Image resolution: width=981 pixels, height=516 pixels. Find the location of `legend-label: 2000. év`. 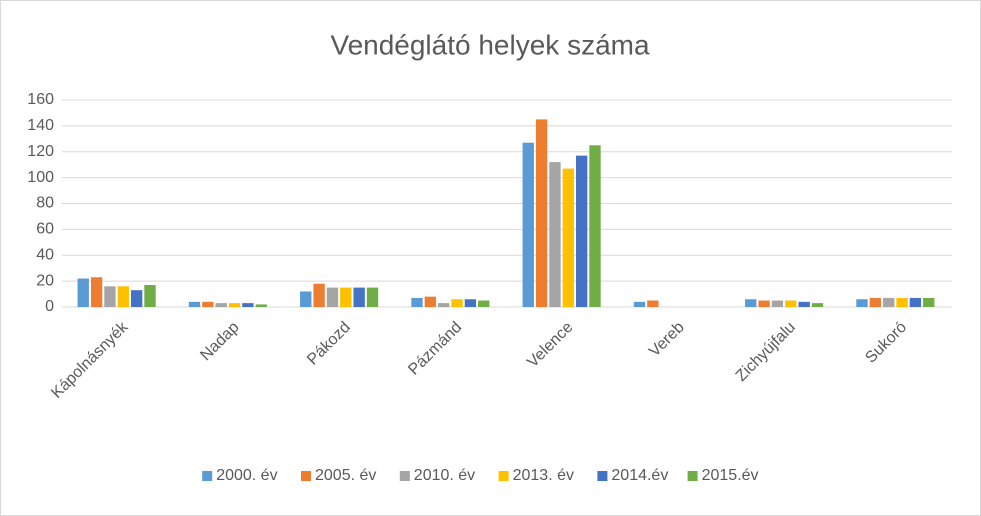

legend-label: 2000. év is located at coordinates (246, 475).